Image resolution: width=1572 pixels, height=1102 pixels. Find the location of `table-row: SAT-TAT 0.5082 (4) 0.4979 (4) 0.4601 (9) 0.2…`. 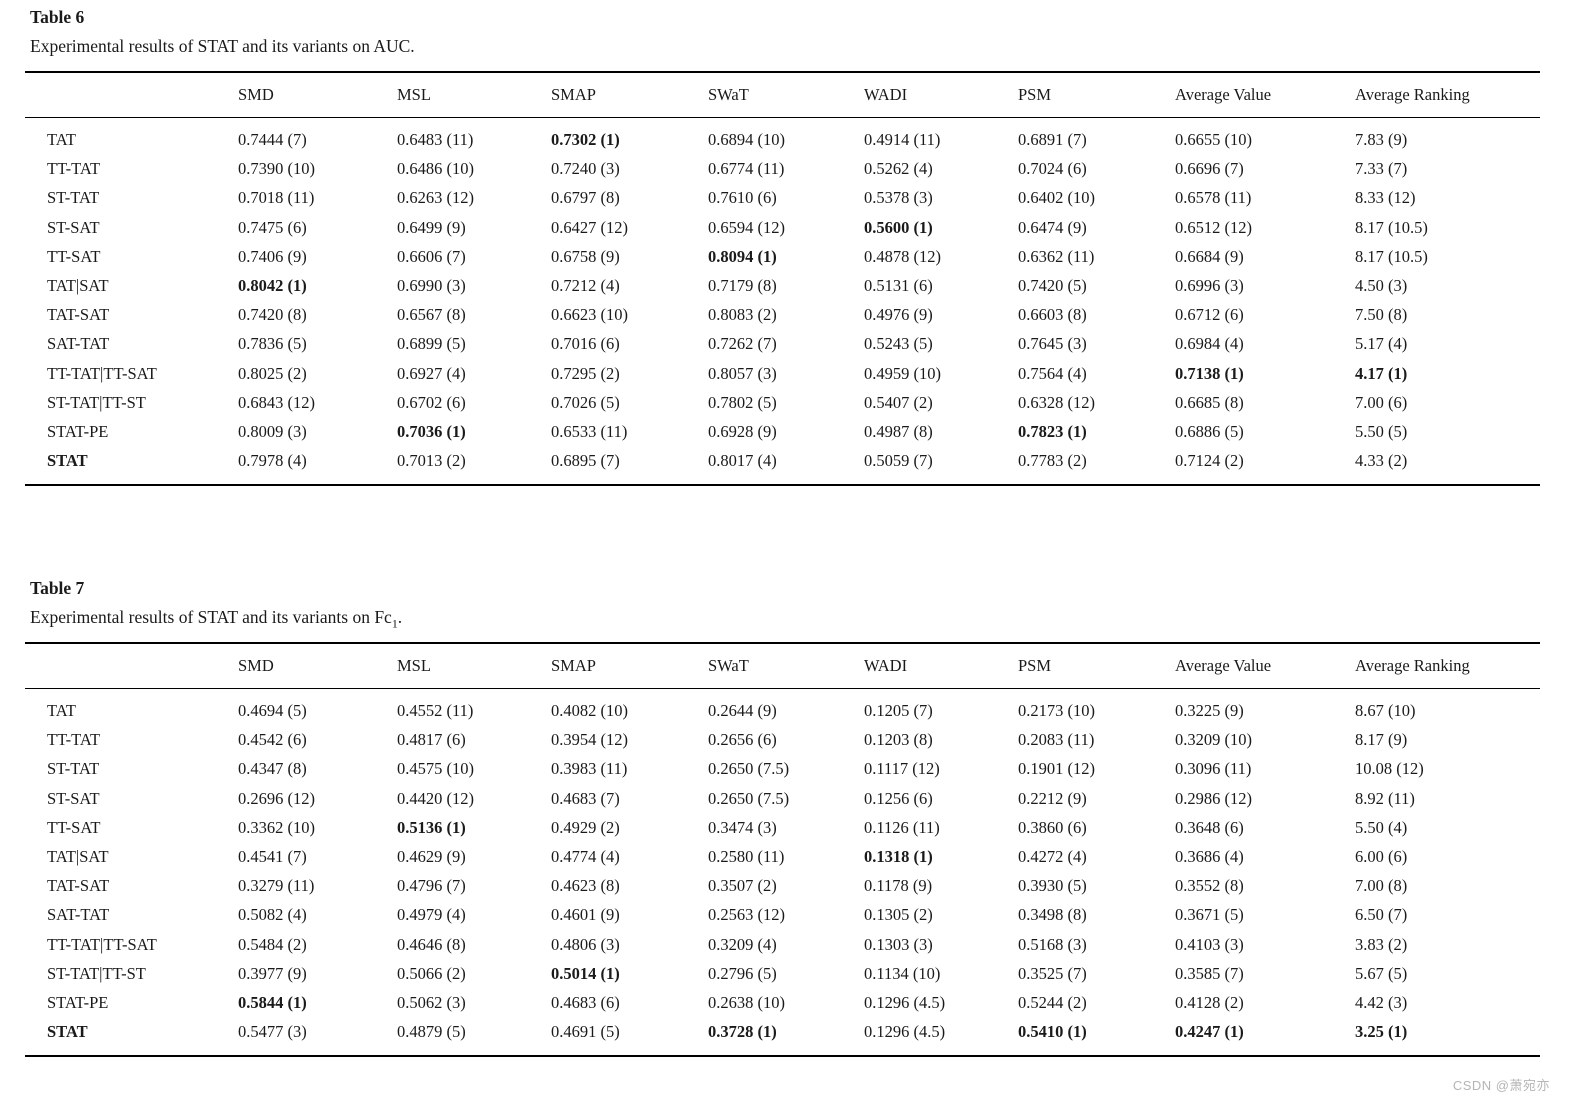

table-row: SAT-TAT 0.5082 (4) 0.4979 (4) 0.4601 (9) 0.2… is located at coordinates (782, 915).